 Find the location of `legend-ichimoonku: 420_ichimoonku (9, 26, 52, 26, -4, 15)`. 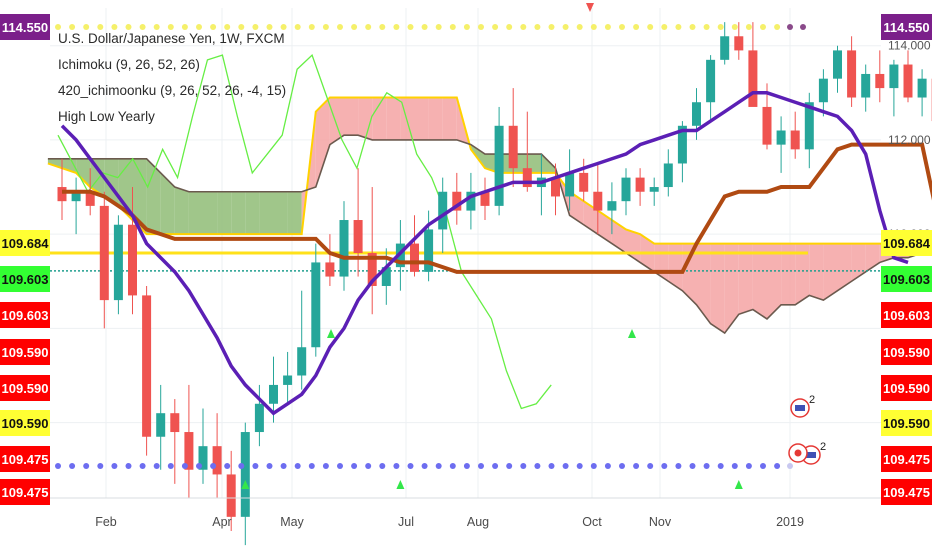

legend-ichimoonku: 420_ichimoonku (9, 26, 52, 26, -4, 15) is located at coordinates (172, 90).